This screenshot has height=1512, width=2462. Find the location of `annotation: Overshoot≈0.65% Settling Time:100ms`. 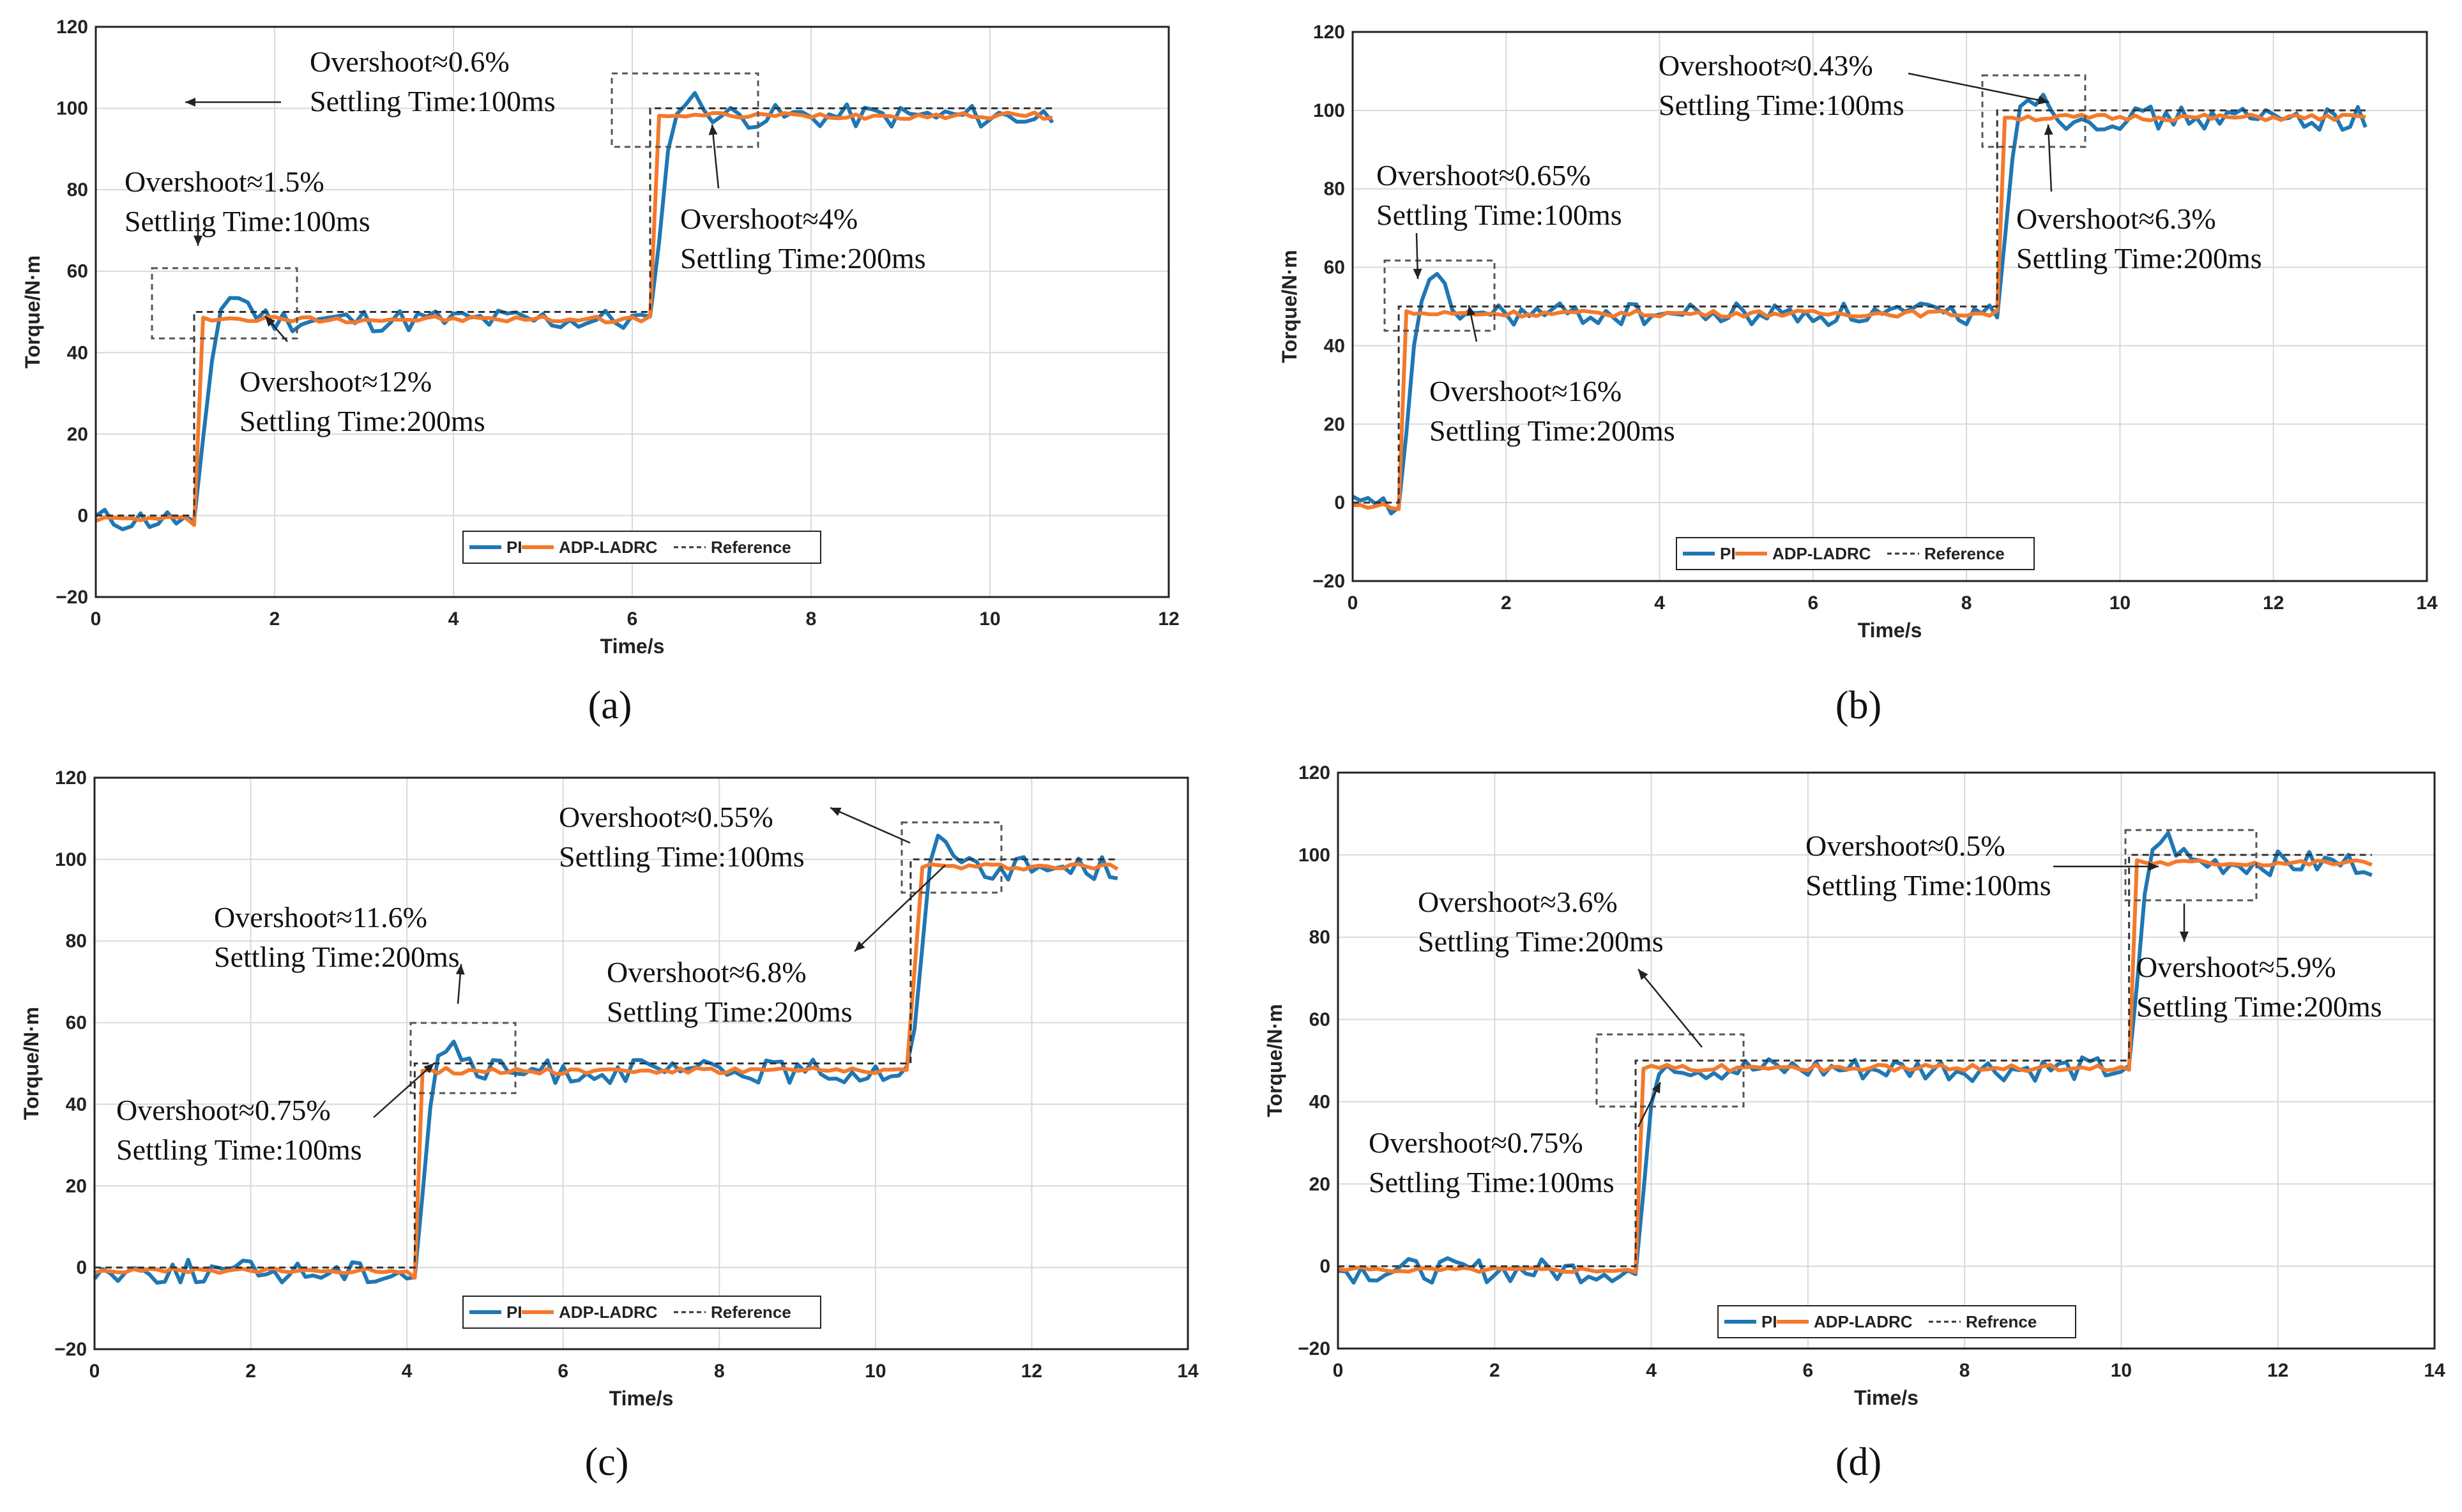

annotation: Overshoot≈0.65% Settling Time:100ms is located at coordinates (1499, 219).